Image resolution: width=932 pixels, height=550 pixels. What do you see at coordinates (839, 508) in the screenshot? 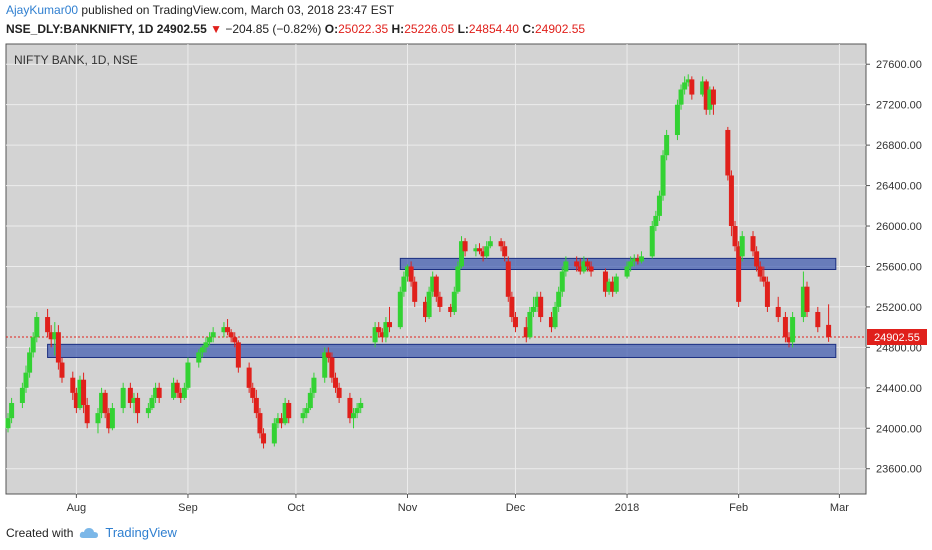
I see `x-tick-label: Mar` at bounding box center [839, 508].